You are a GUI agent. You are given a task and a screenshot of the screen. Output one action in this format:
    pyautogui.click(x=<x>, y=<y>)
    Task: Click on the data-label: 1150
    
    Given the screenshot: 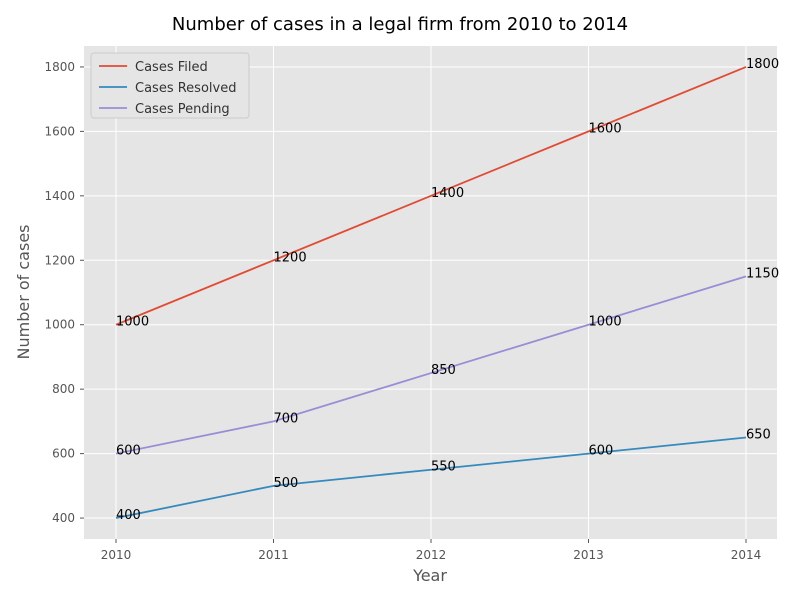 What is the action you would take?
    pyautogui.click(x=762, y=273)
    